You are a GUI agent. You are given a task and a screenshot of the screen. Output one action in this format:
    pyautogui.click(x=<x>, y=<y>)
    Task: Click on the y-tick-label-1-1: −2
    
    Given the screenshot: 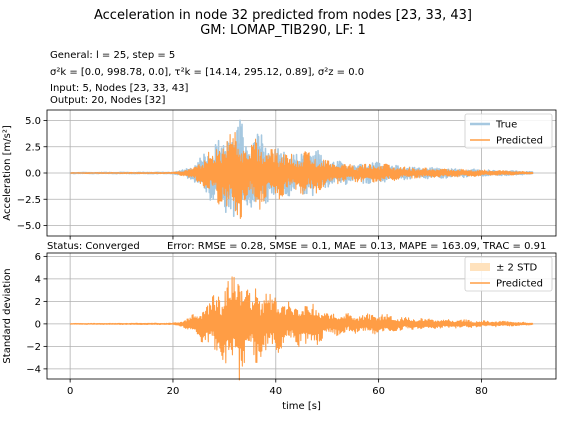 What is the action you would take?
    pyautogui.click(x=33, y=347)
    